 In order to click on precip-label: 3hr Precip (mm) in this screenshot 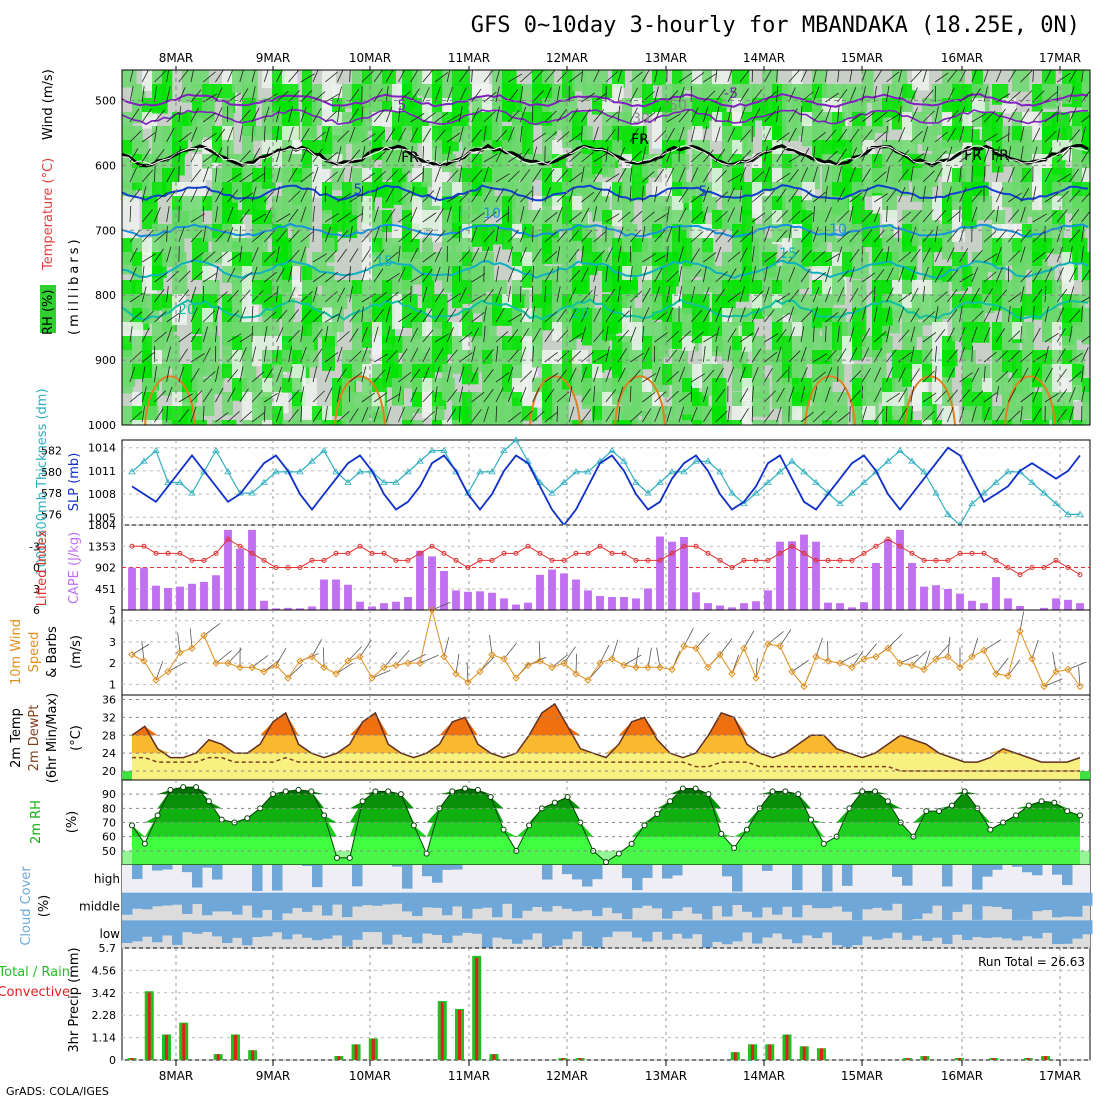, I will do `click(74, 999)`.